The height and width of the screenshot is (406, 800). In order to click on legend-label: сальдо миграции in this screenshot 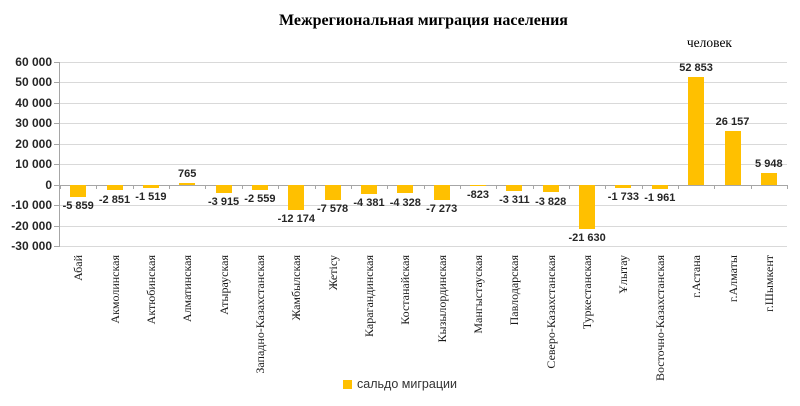, I will do `click(407, 384)`.